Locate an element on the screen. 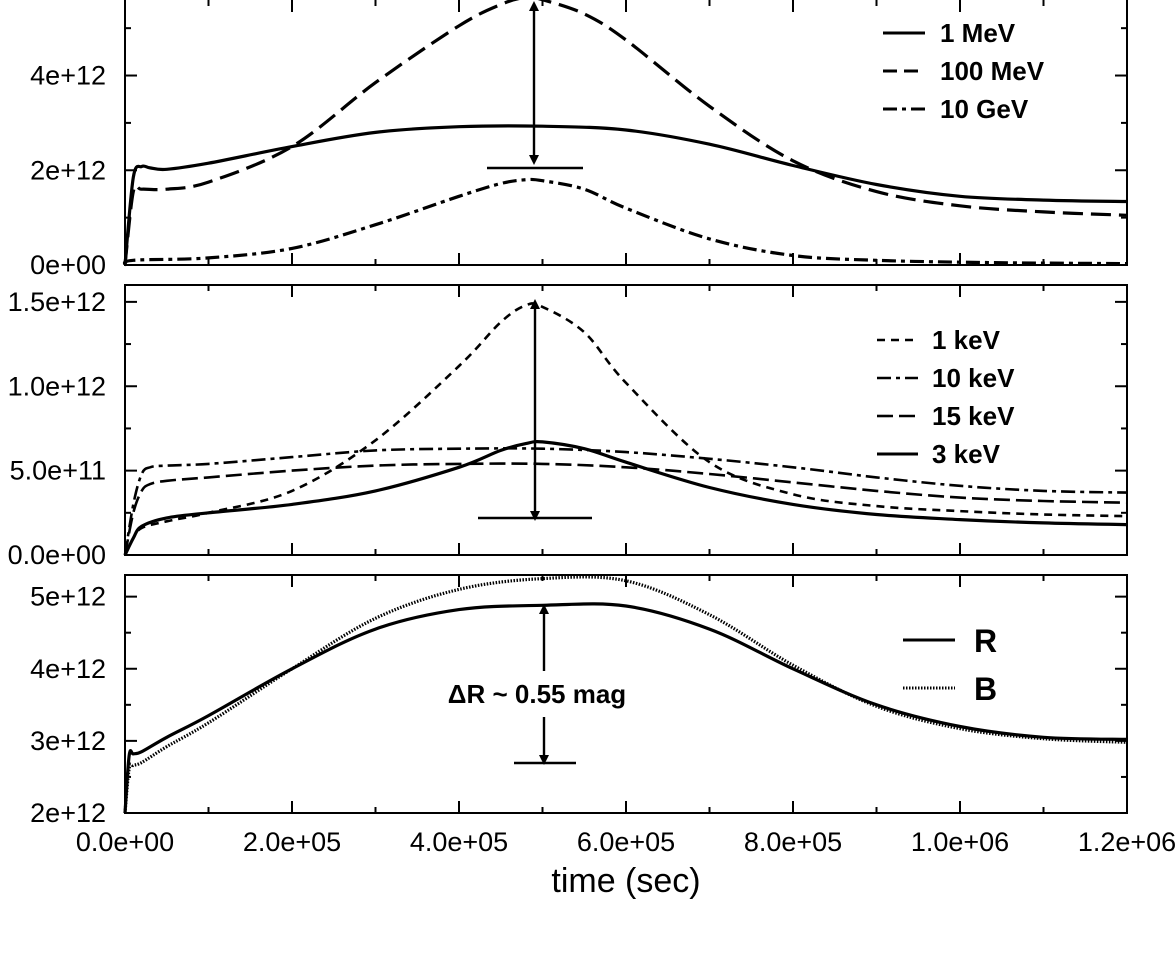  series-line-3-kev is located at coordinates (625, 498).